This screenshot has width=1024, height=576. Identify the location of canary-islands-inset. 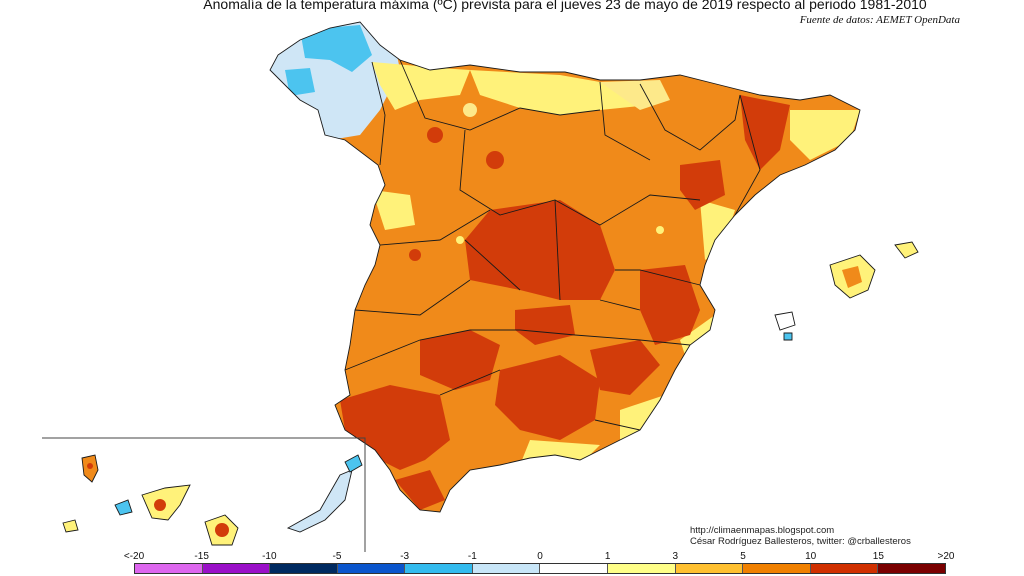
(204, 494).